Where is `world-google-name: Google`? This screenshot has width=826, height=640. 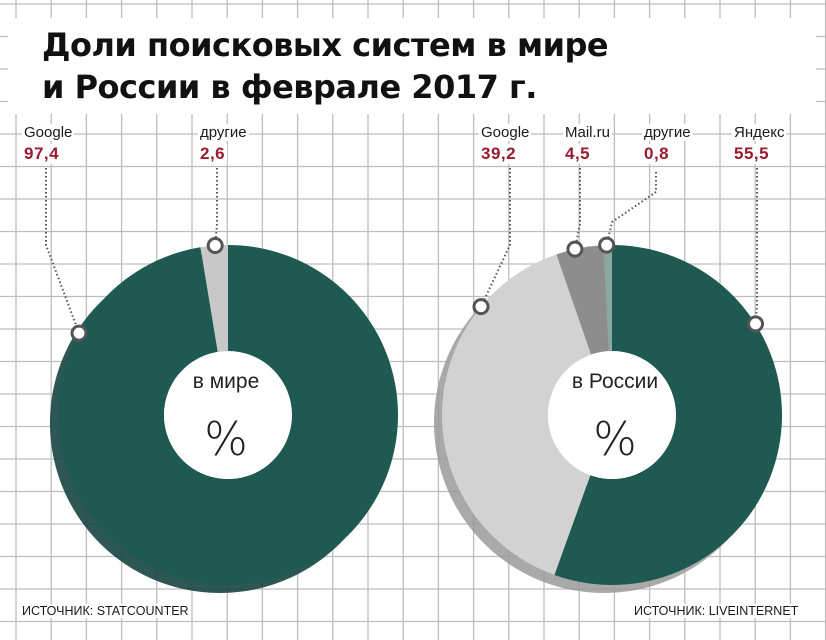
world-google-name: Google is located at coordinates (48, 132).